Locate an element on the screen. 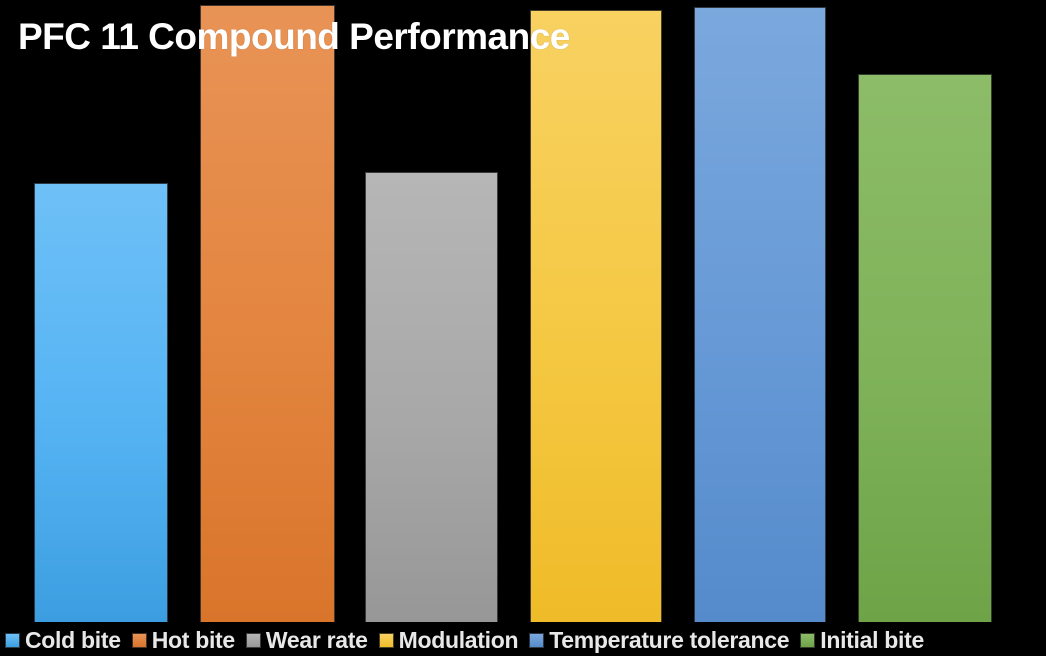 The image size is (1046, 656). bar-initial-bite is located at coordinates (925, 348).